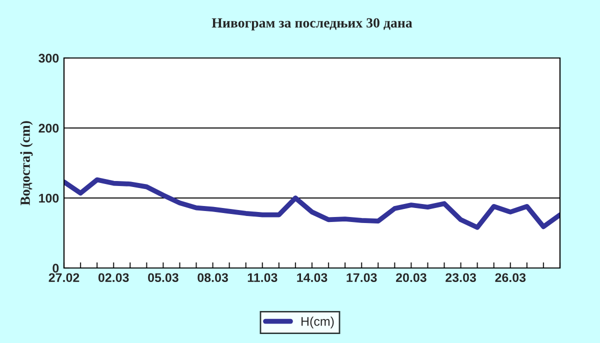  What do you see at coordinates (113, 277) in the screenshot?
I see `x-tick-label: 02.03` at bounding box center [113, 277].